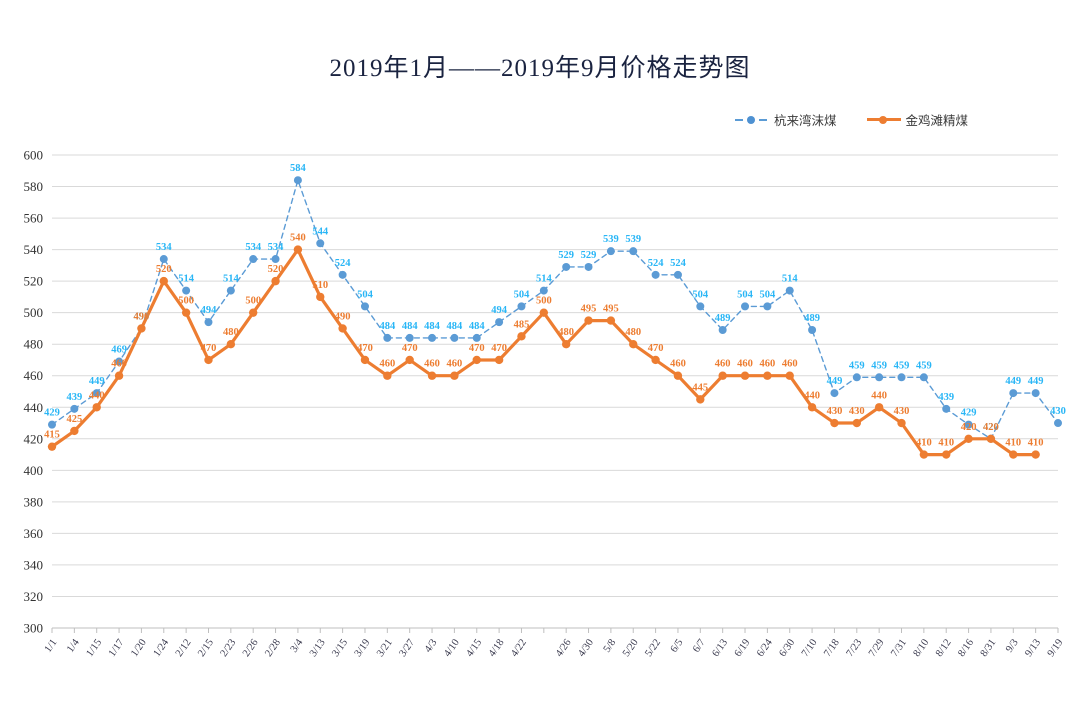  What do you see at coordinates (1012, 645) in the screenshot?
I see `x-axis-tick-label: 9/3` at bounding box center [1012, 645].